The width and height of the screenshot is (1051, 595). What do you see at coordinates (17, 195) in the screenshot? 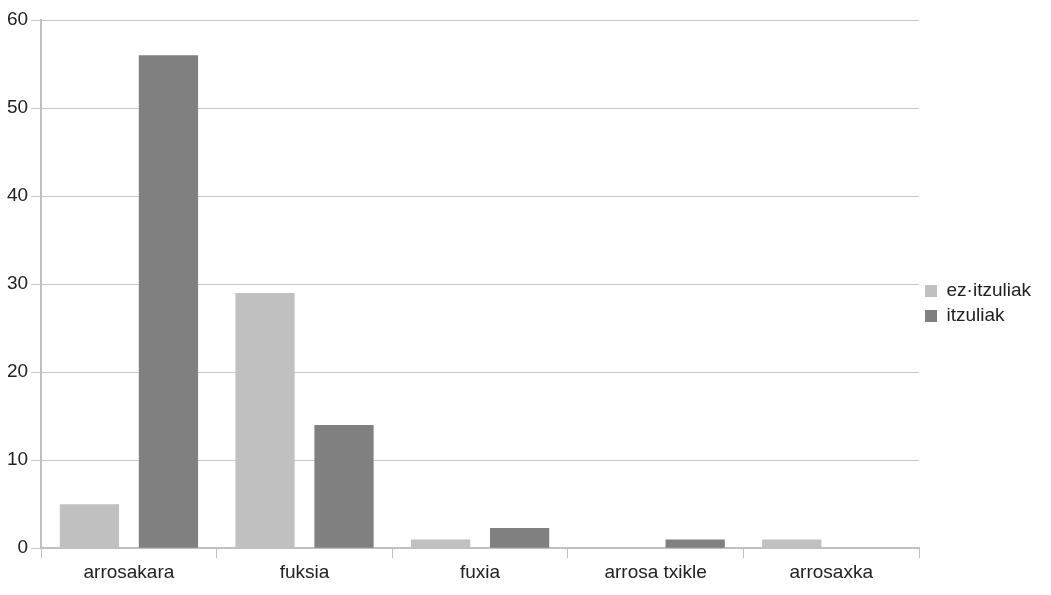
I see `y-tick-label: 40` at bounding box center [17, 195].